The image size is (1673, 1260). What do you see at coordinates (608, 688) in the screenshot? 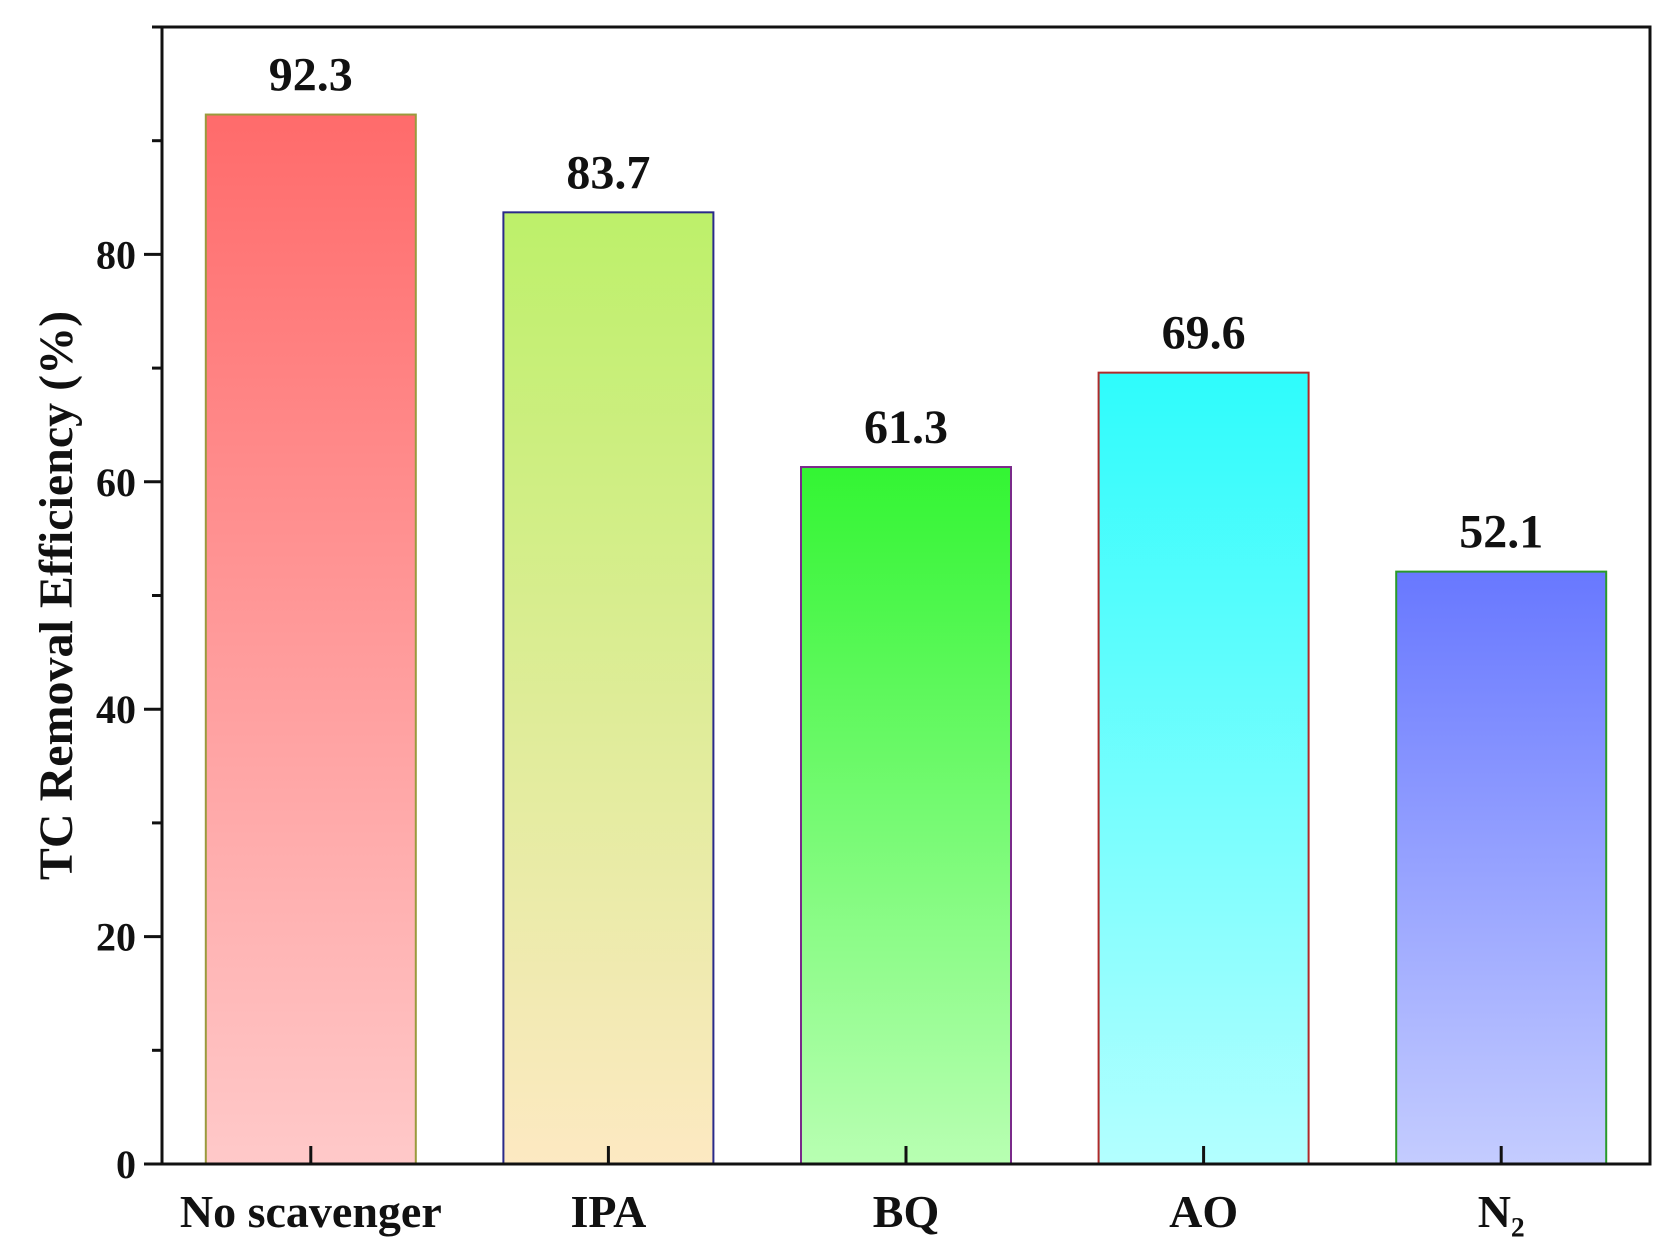
I see `bar-ipa` at bounding box center [608, 688].